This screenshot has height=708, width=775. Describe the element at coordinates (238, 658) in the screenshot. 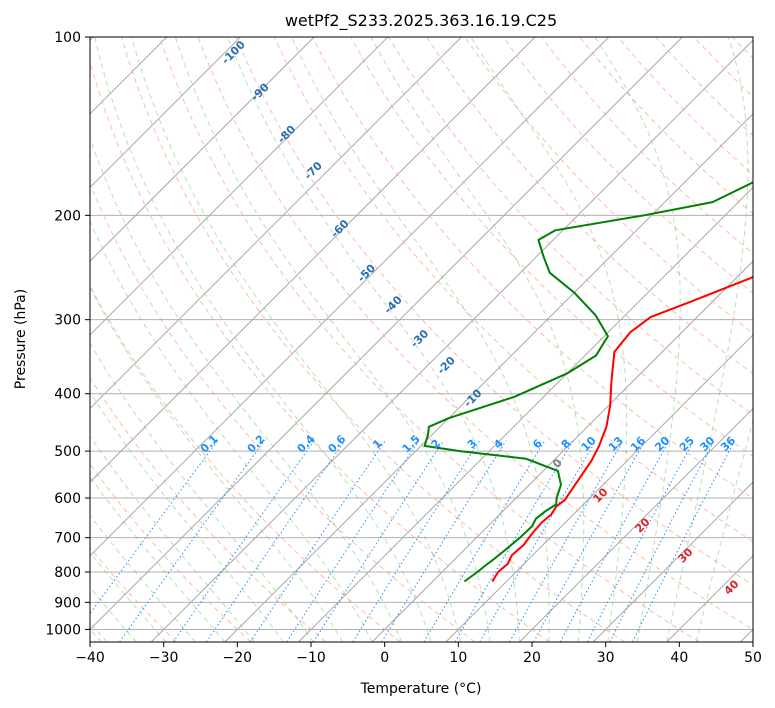

I see `x-tick-label: −20` at that location.